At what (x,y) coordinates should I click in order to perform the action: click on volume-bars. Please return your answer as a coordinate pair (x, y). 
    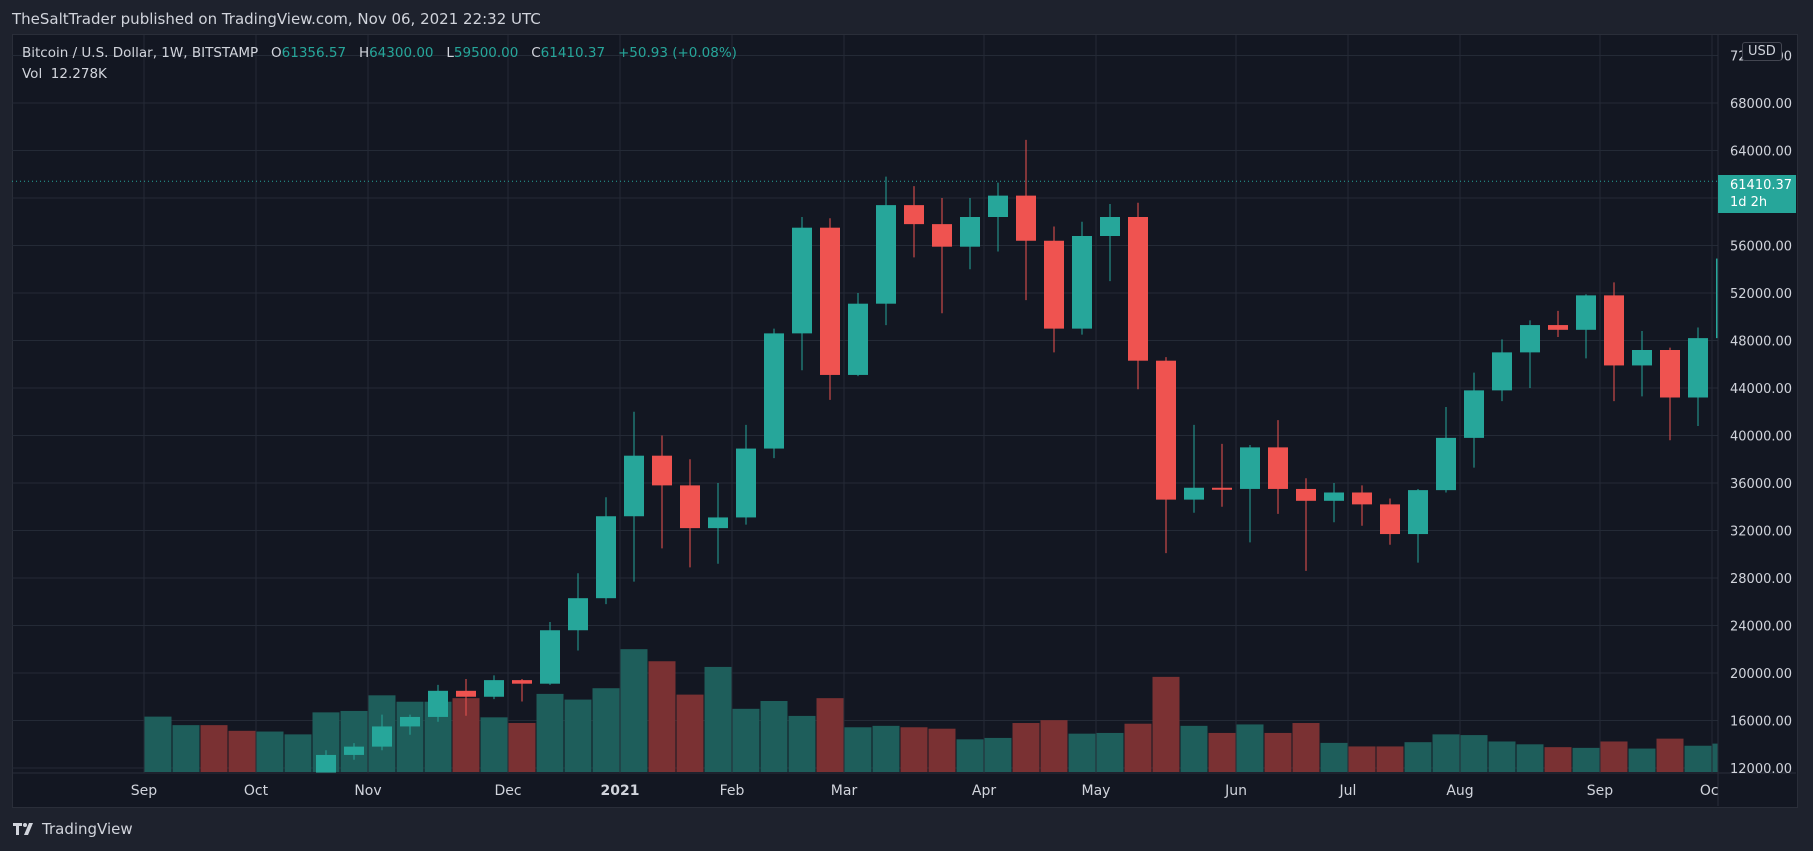
    Looking at the image, I should click on (978, 710).